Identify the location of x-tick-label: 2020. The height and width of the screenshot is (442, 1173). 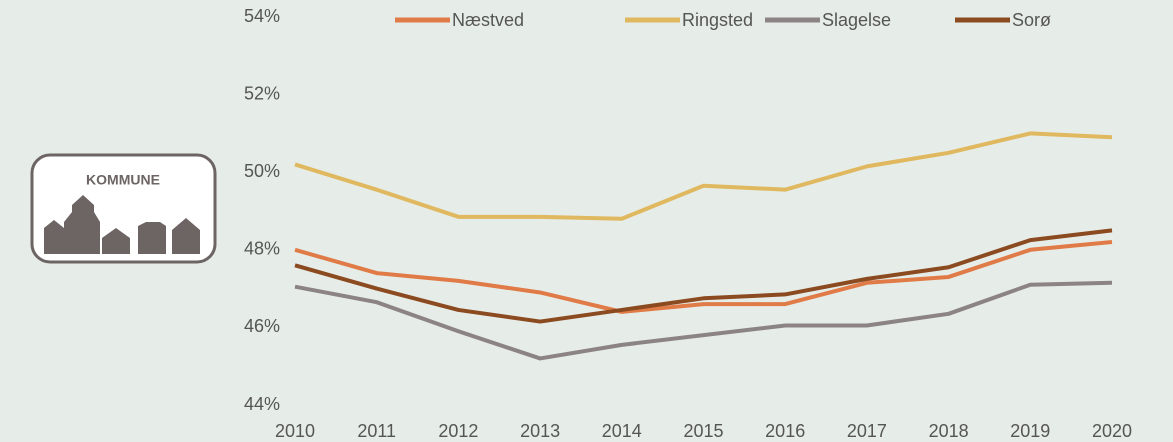
(1112, 431).